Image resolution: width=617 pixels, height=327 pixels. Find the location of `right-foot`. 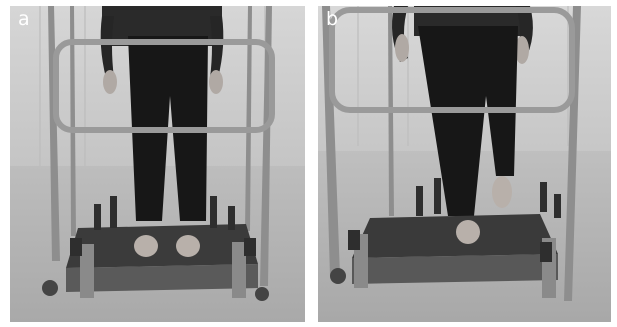

right-foot is located at coordinates (188, 246).